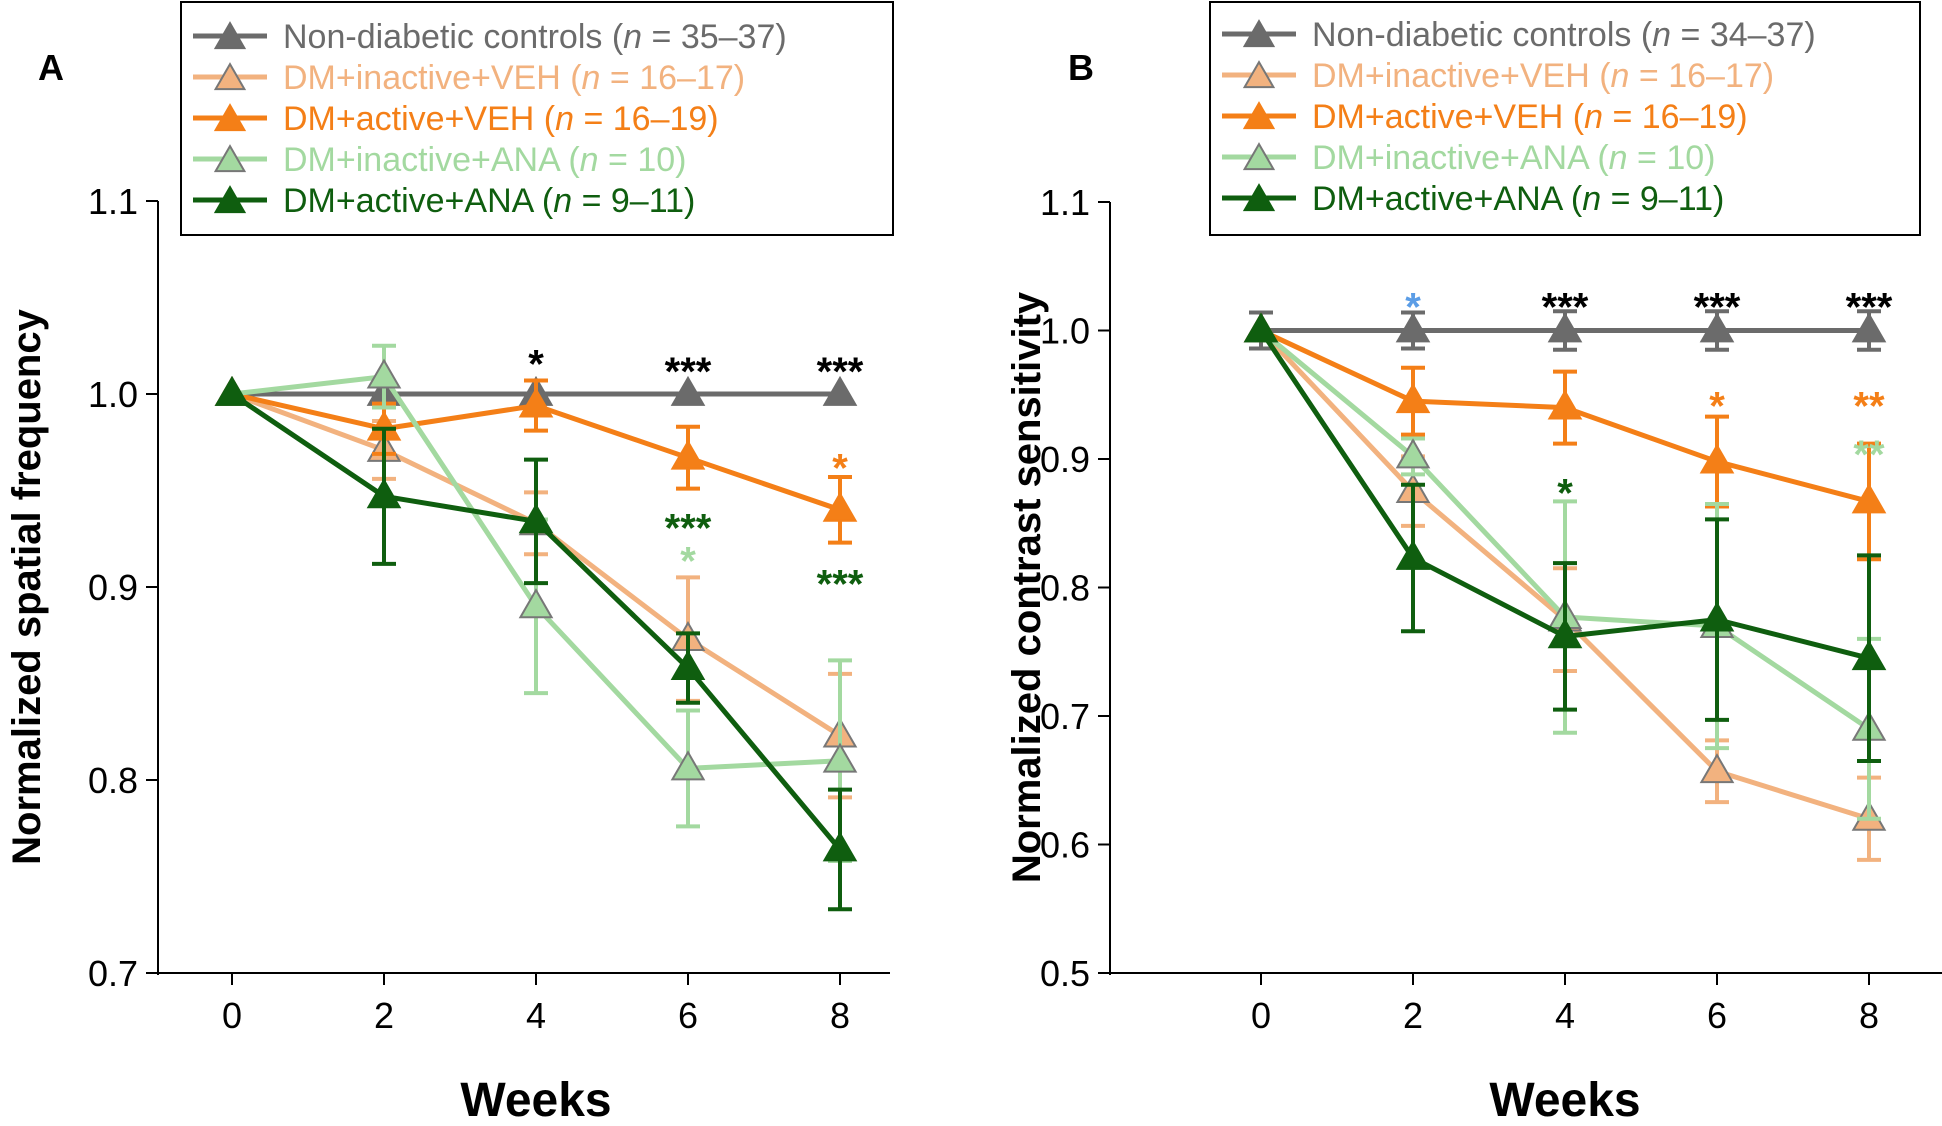 The image size is (1942, 1126). Describe the element at coordinates (1413, 1015) in the screenshot. I see `x-tick-label: 2` at that location.